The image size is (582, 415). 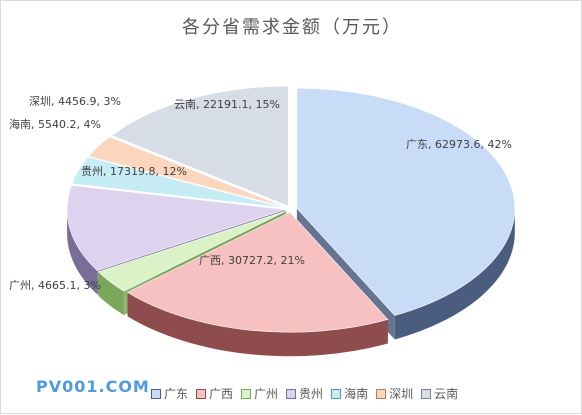 I want to click on legend-item-云南: 云南, so click(x=439, y=393).